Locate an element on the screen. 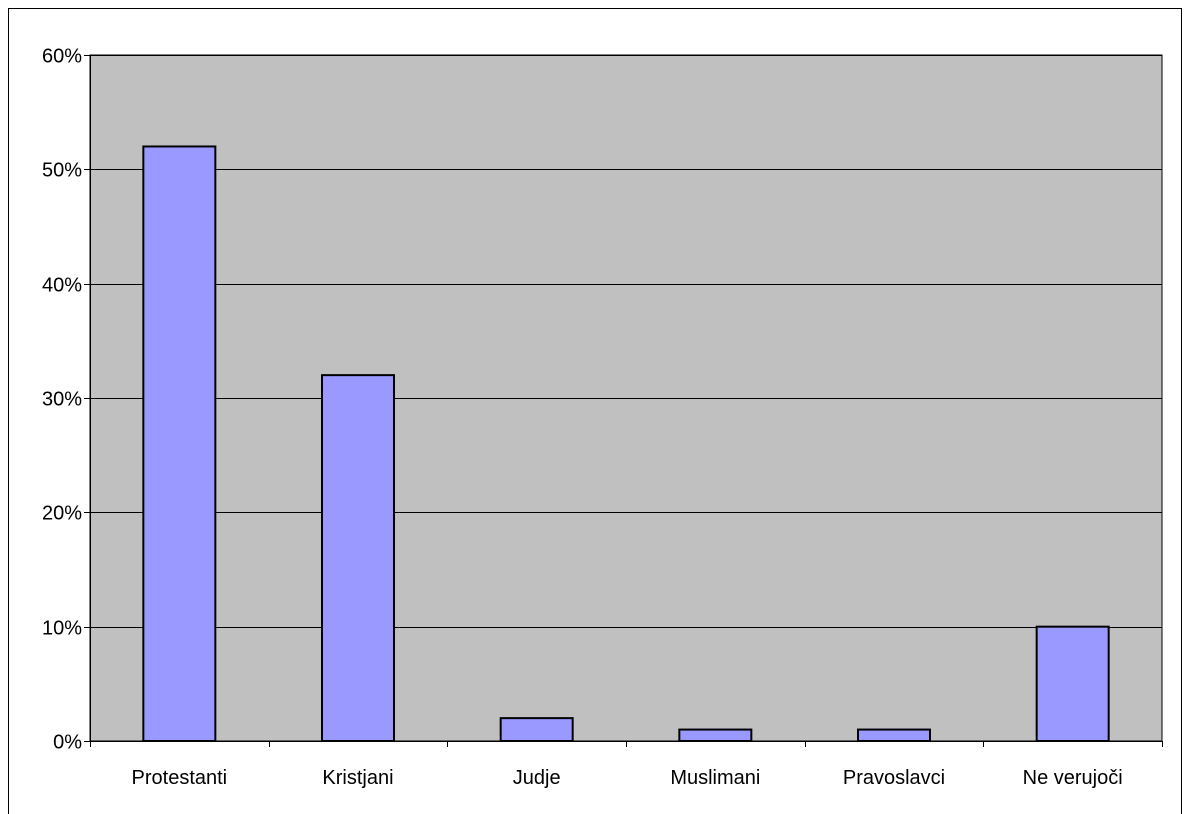 The width and height of the screenshot is (1184, 814). x-tick-label: Muslimani is located at coordinates (715, 778).